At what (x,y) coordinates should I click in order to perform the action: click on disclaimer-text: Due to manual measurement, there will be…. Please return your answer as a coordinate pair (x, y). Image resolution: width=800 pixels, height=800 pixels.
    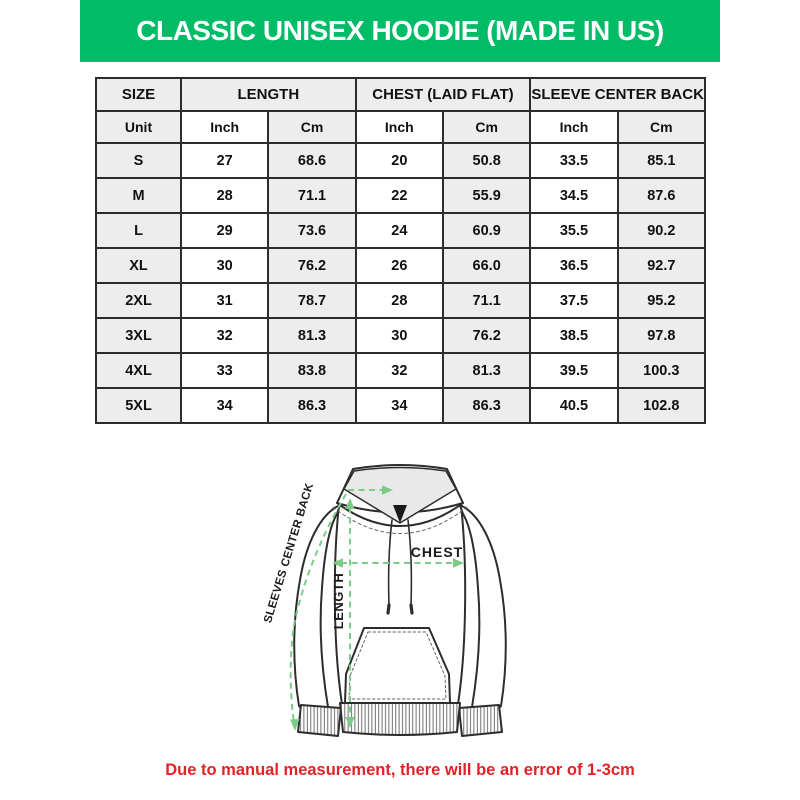
    Looking at the image, I should click on (400, 770).